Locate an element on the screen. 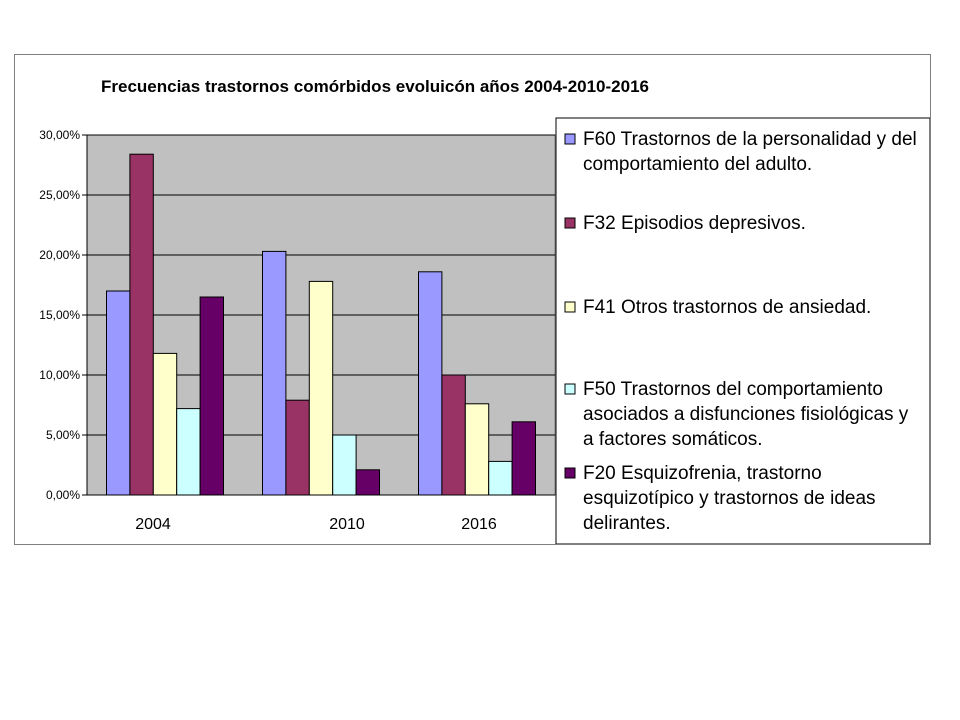 The width and height of the screenshot is (960, 720). y-tick-label: 30,00% is located at coordinates (59, 135).